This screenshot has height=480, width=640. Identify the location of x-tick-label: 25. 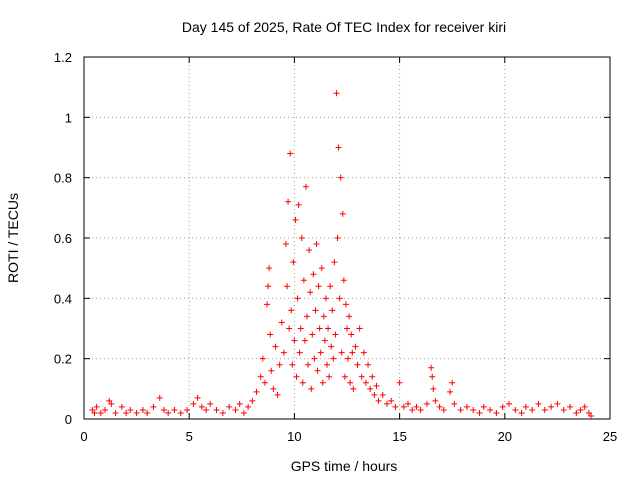
(610, 436).